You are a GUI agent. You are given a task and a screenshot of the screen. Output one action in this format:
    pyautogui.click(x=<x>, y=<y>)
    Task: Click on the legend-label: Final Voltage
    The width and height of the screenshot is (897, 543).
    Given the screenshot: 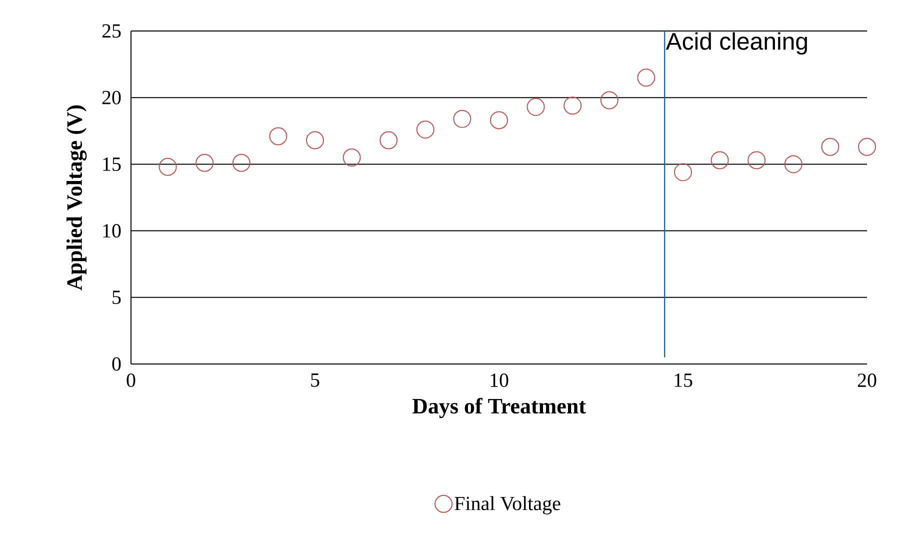 What is the action you would take?
    pyautogui.click(x=507, y=505)
    